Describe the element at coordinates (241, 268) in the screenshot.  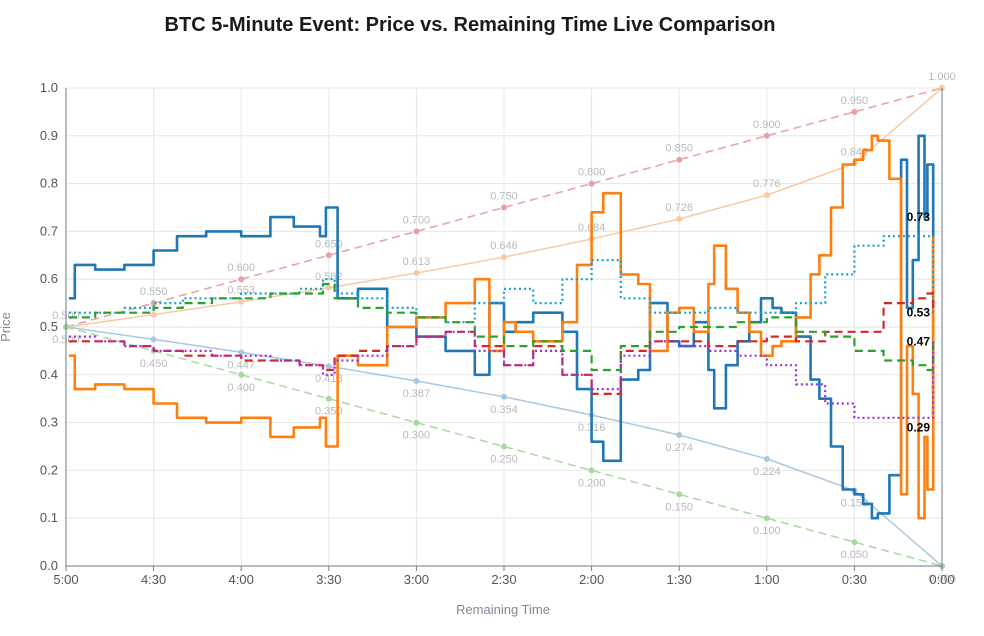
I see `reference-value-label: 0.600` at that location.